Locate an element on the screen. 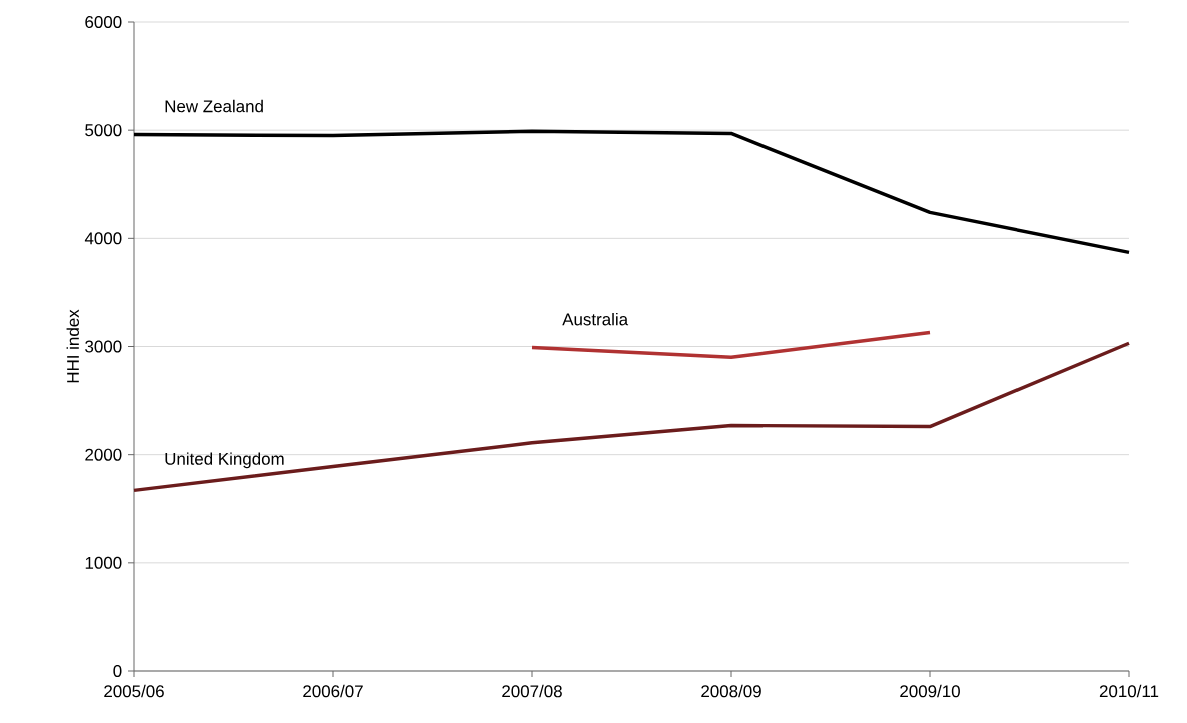 The height and width of the screenshot is (723, 1187). x-tick-label: 2009/10 is located at coordinates (930, 691).